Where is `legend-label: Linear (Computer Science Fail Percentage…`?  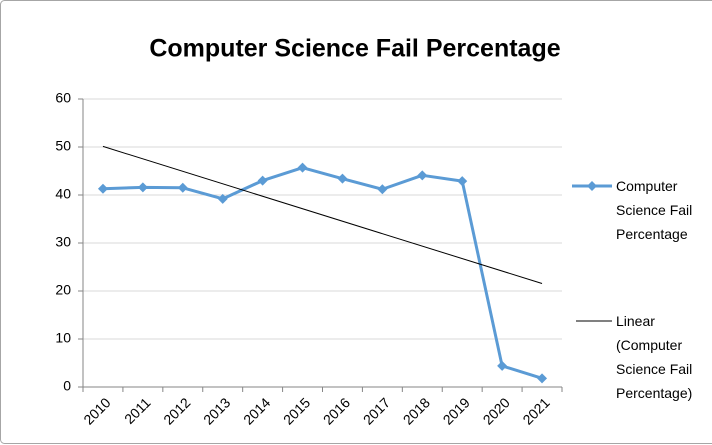
legend-label: Linear (Computer Science Fail Percentage… is located at coordinates (654, 357).